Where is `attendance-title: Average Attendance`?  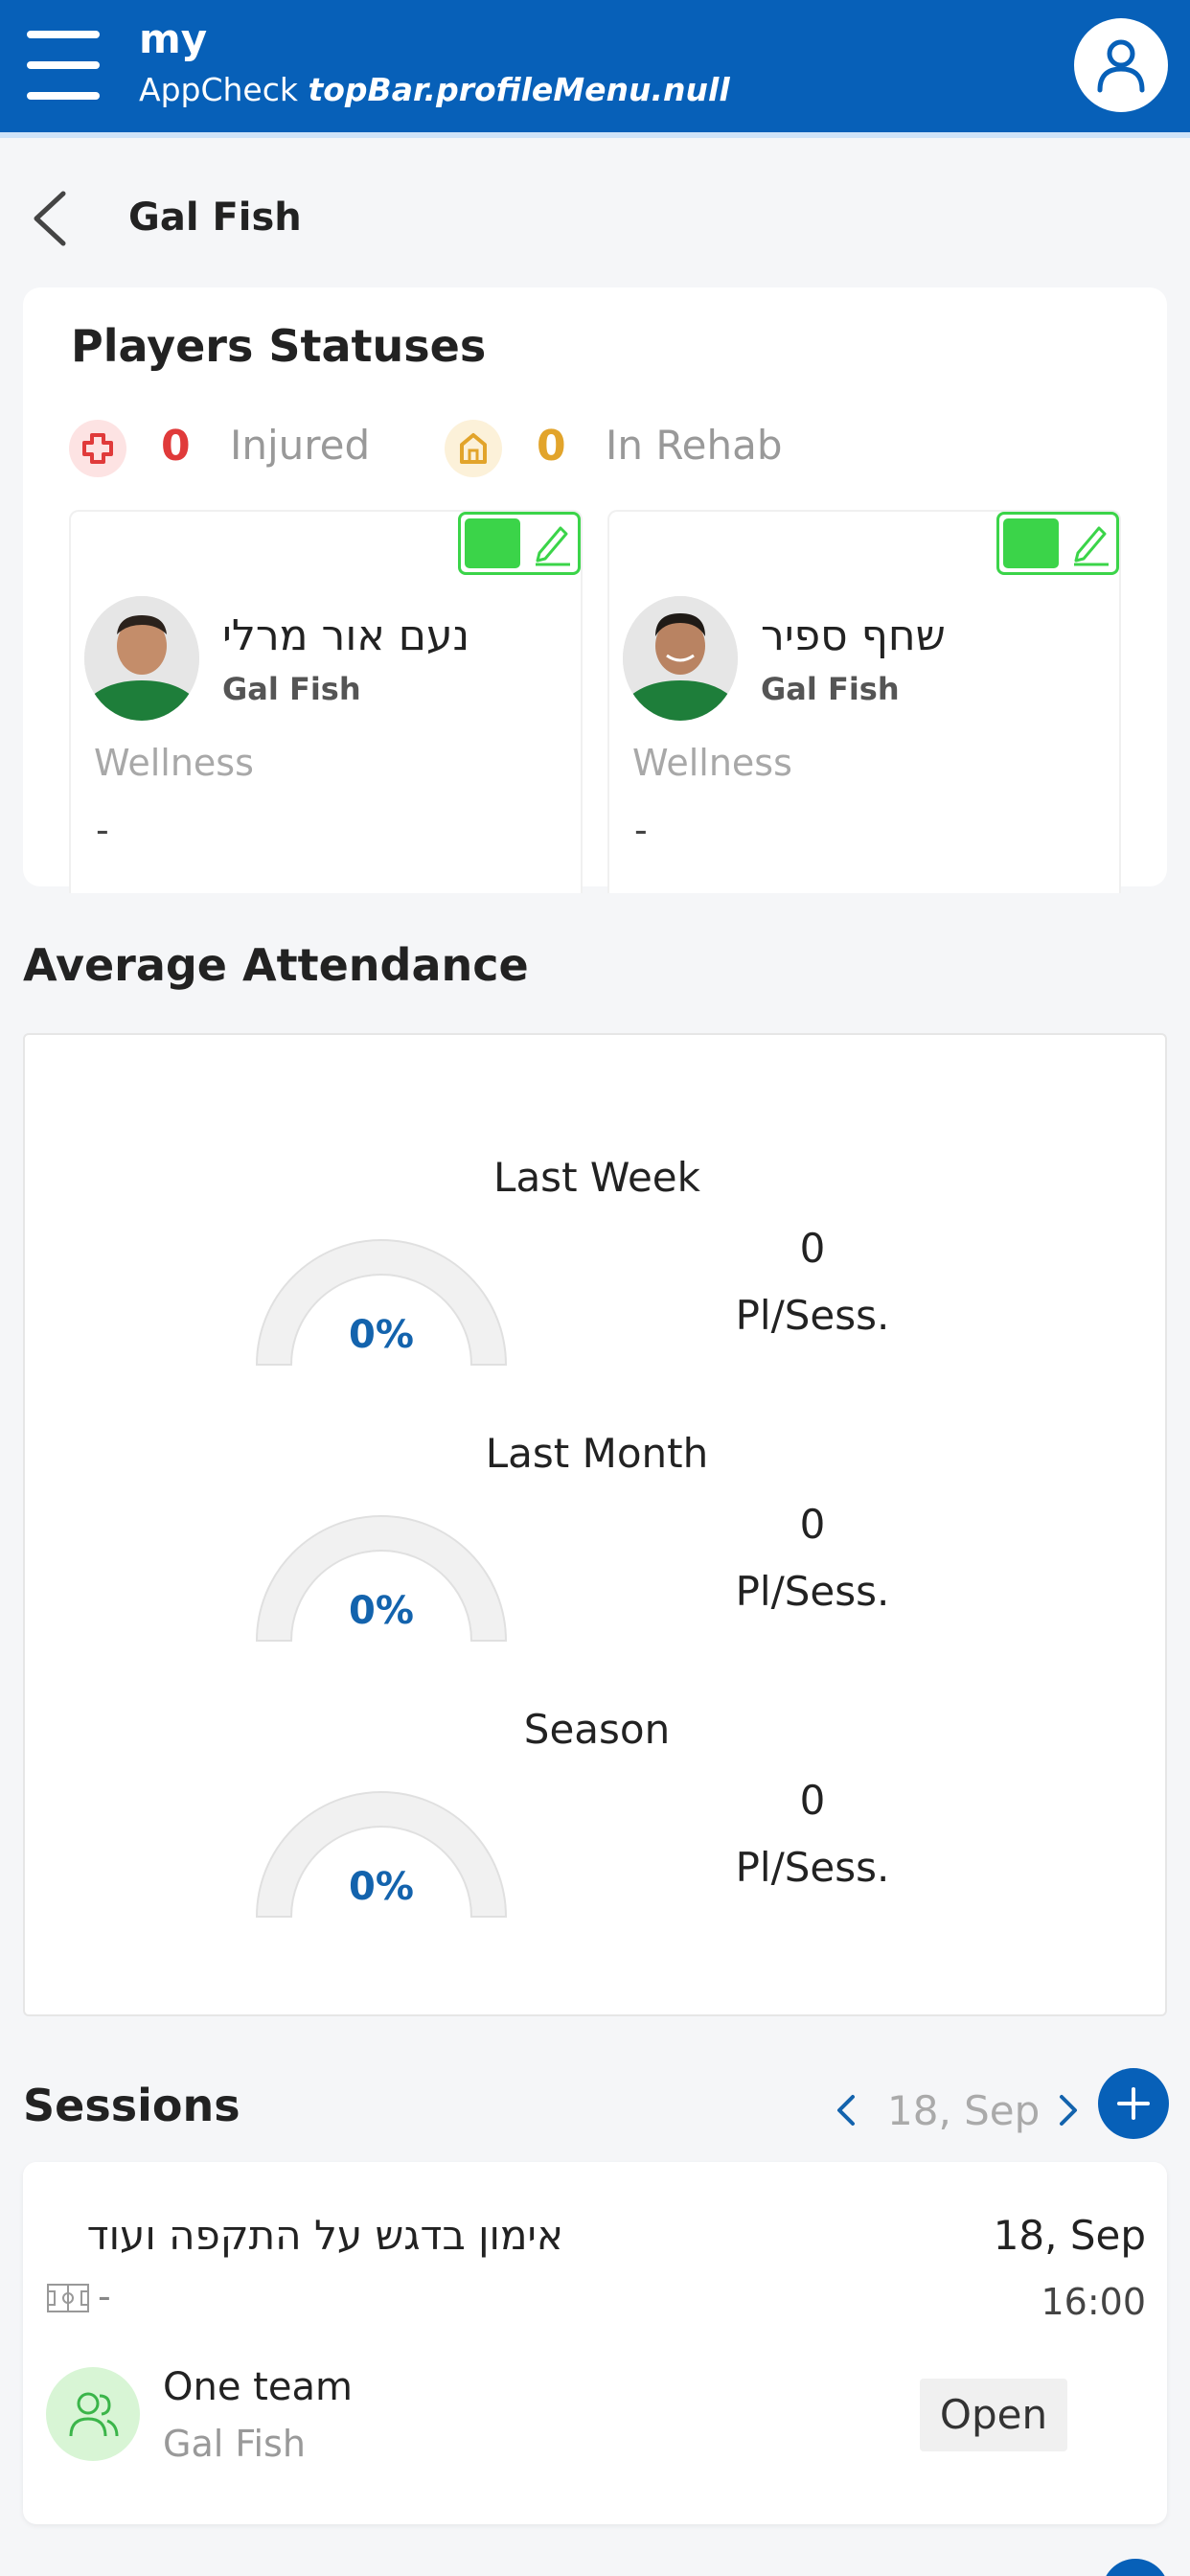 attendance-title: Average Attendance is located at coordinates (276, 965).